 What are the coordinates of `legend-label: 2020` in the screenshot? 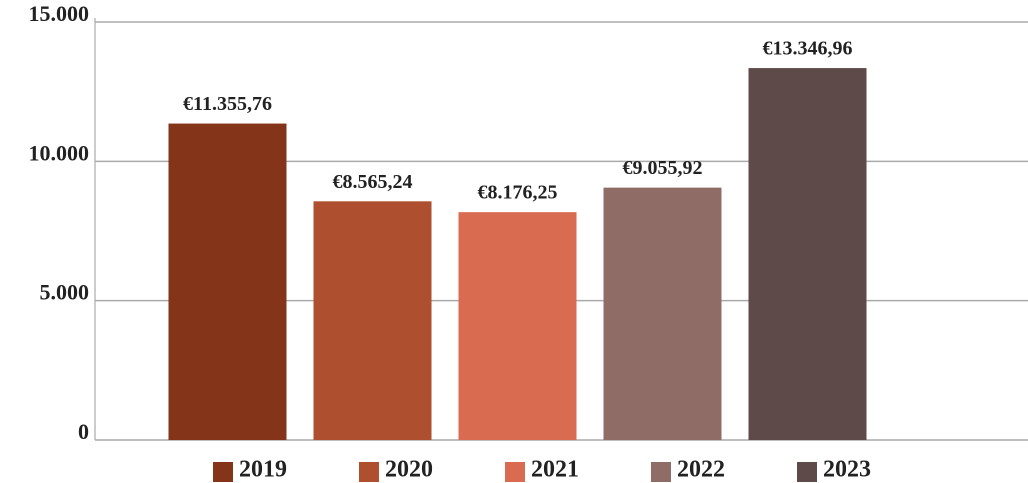 It's located at (409, 470).